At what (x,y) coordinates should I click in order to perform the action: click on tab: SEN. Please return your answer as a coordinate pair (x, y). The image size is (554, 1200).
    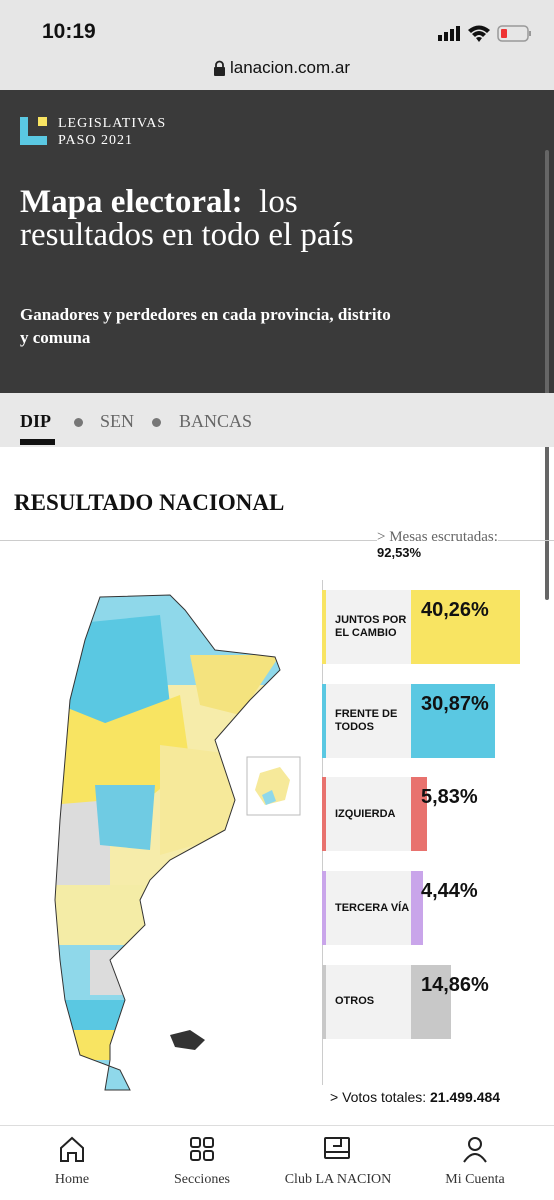
    Looking at the image, I should click on (117, 421).